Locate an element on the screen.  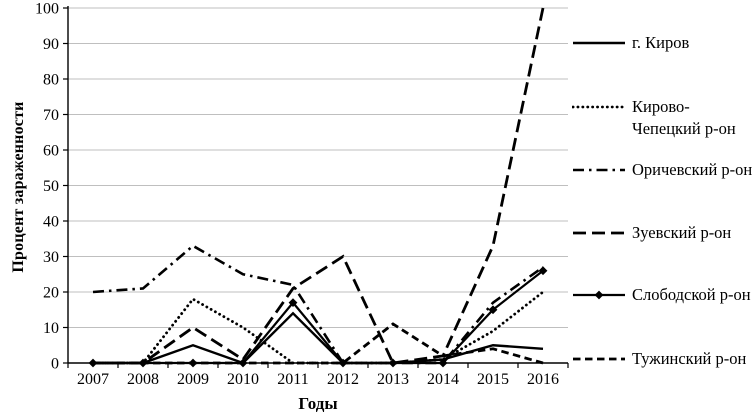
svg-text: 0 is located at coordinates (55, 364).